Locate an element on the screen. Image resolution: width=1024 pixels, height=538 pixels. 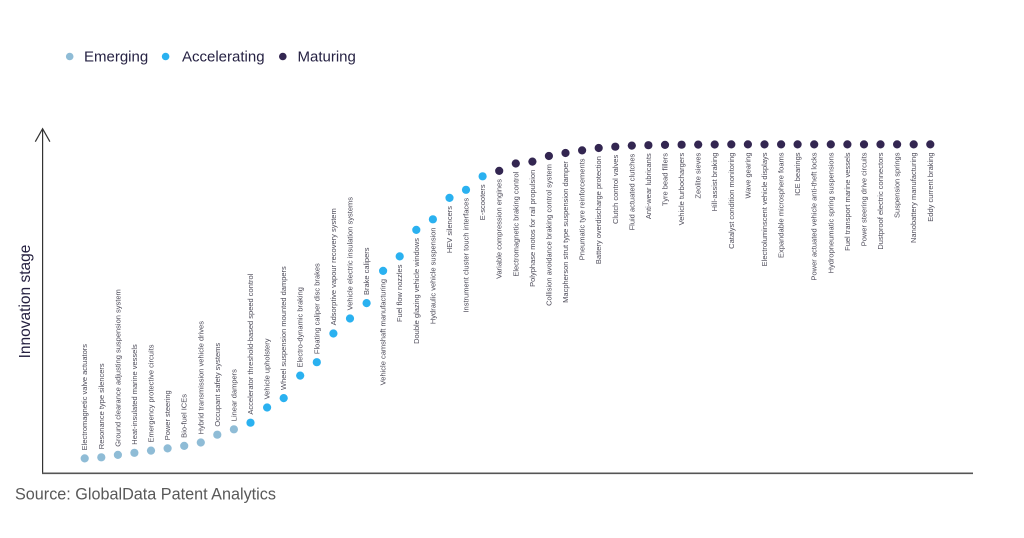
svg-text: Catalyst condition monitoring is located at coordinates (731, 201).